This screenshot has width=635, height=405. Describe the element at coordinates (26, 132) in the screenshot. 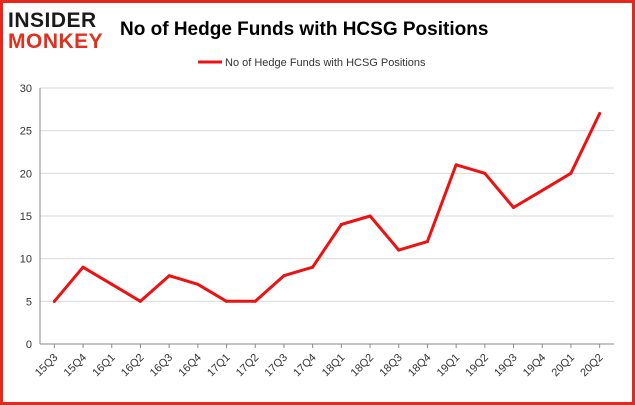

I see `y-tick-label: 25` at that location.